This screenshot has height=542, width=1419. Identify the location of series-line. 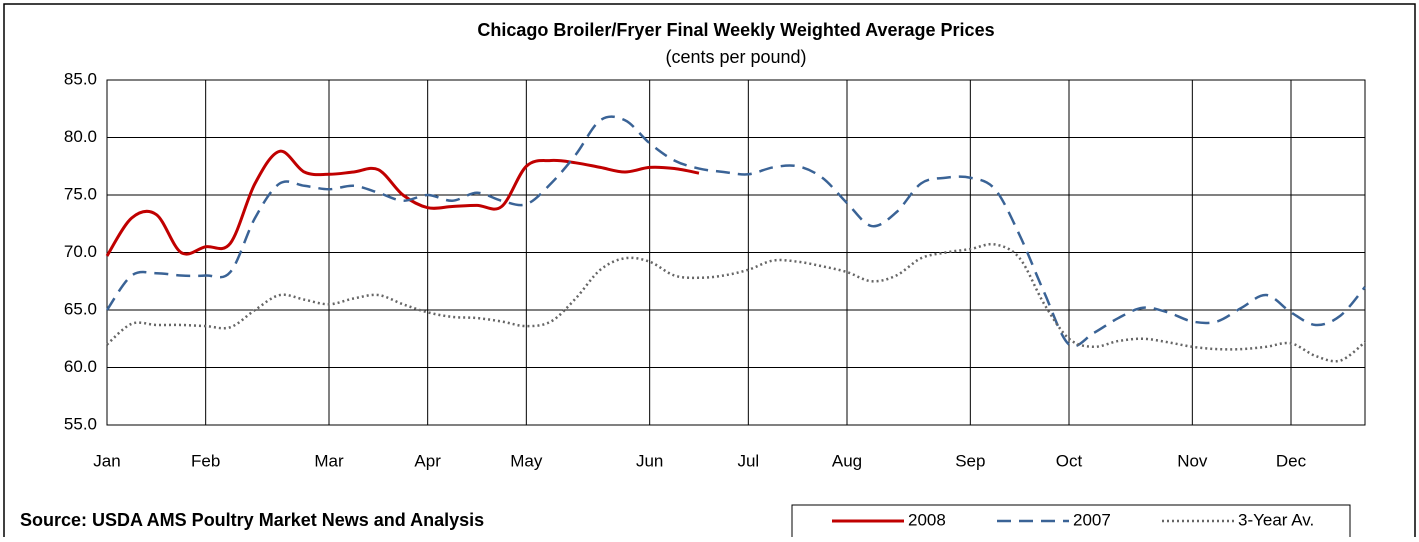
(402, 203).